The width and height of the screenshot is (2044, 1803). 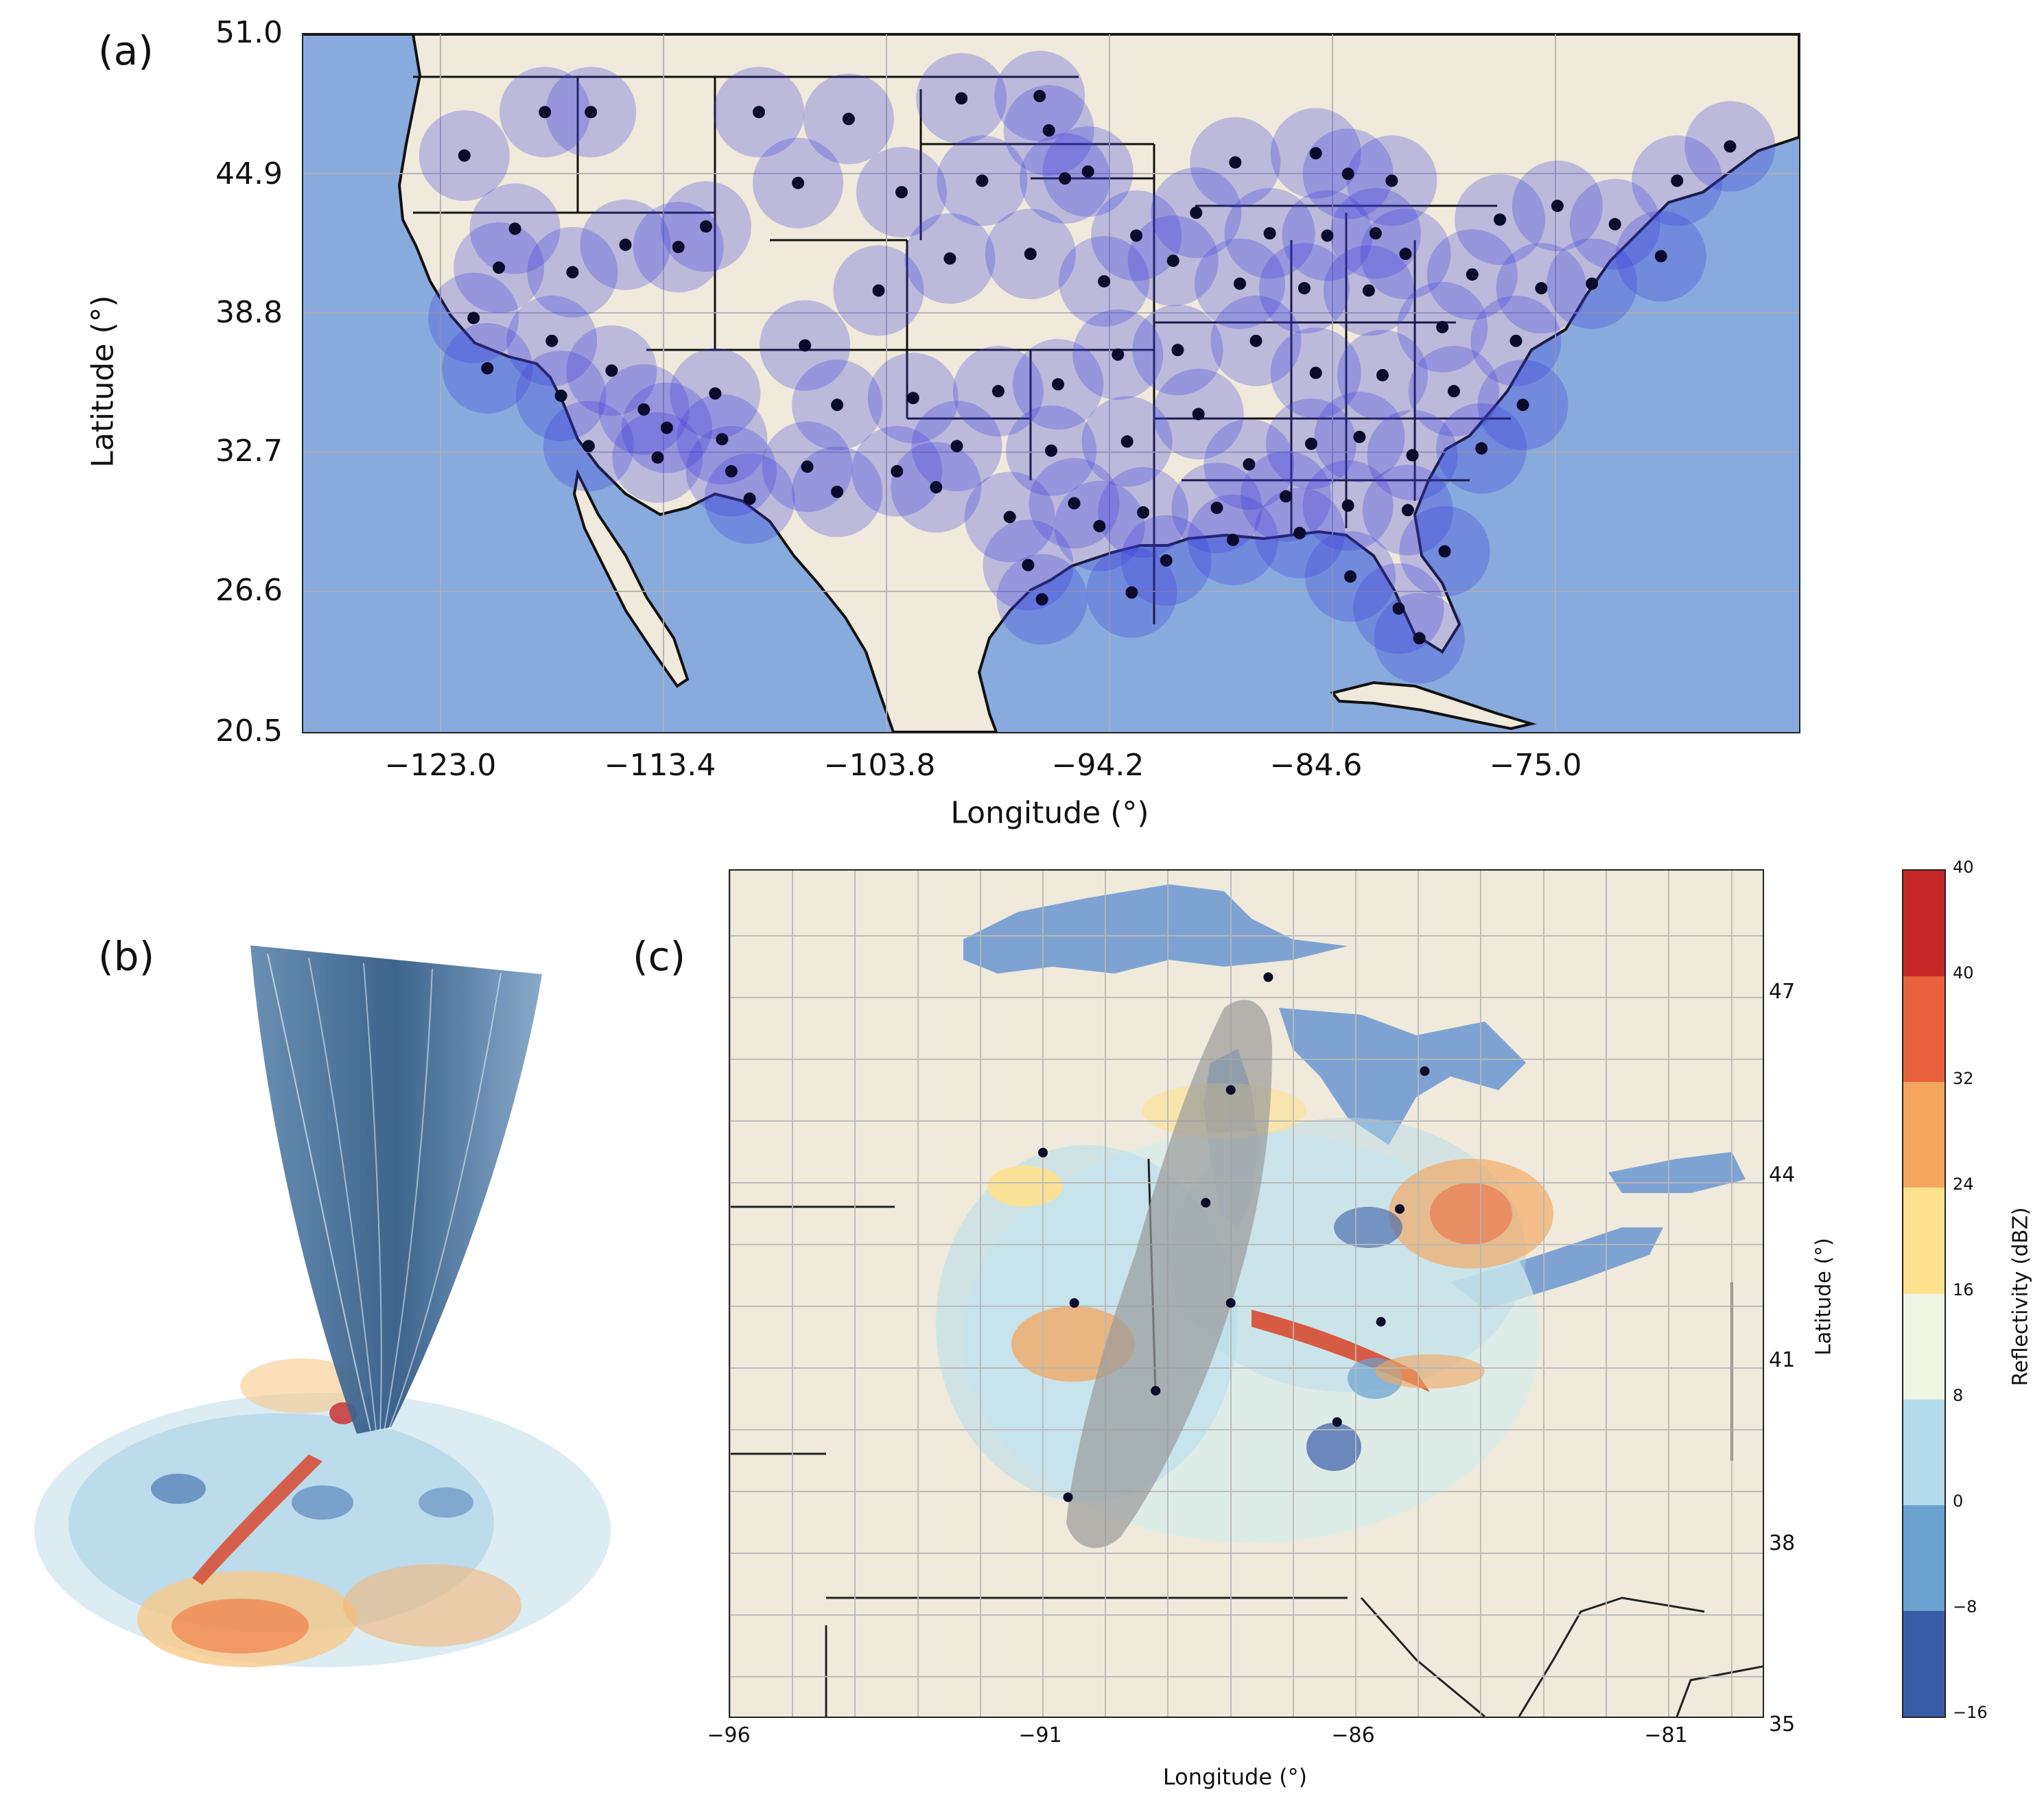 I want to click on ytick-label: 41, so click(x=1783, y=1360).